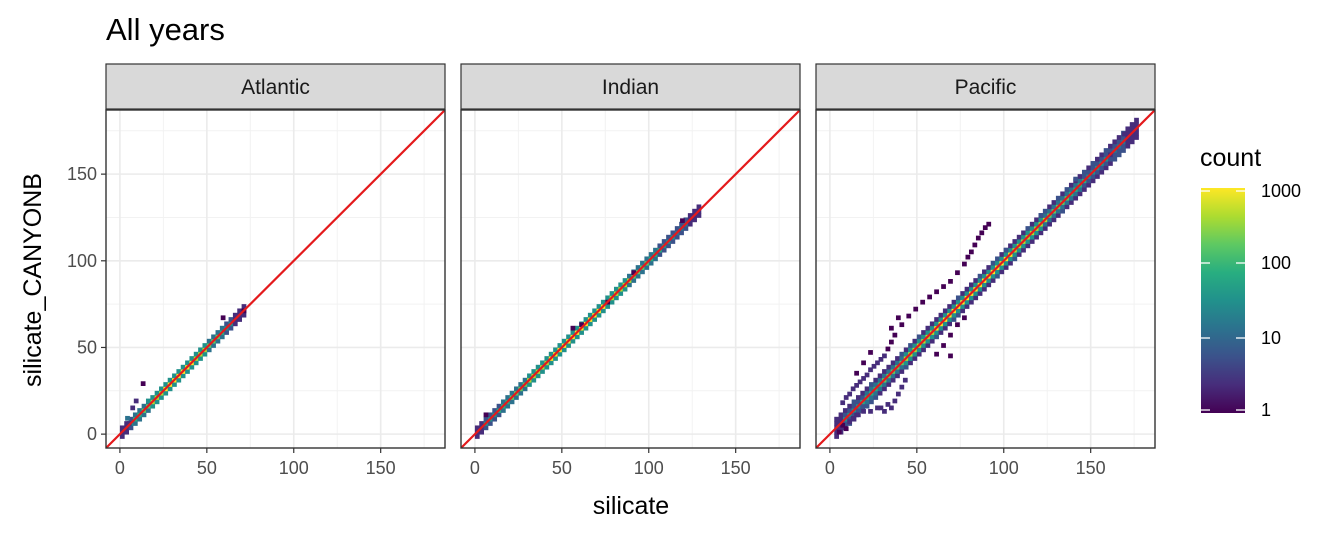  I want to click on y-axis-title: silicate_CANYONB, so click(33, 280).